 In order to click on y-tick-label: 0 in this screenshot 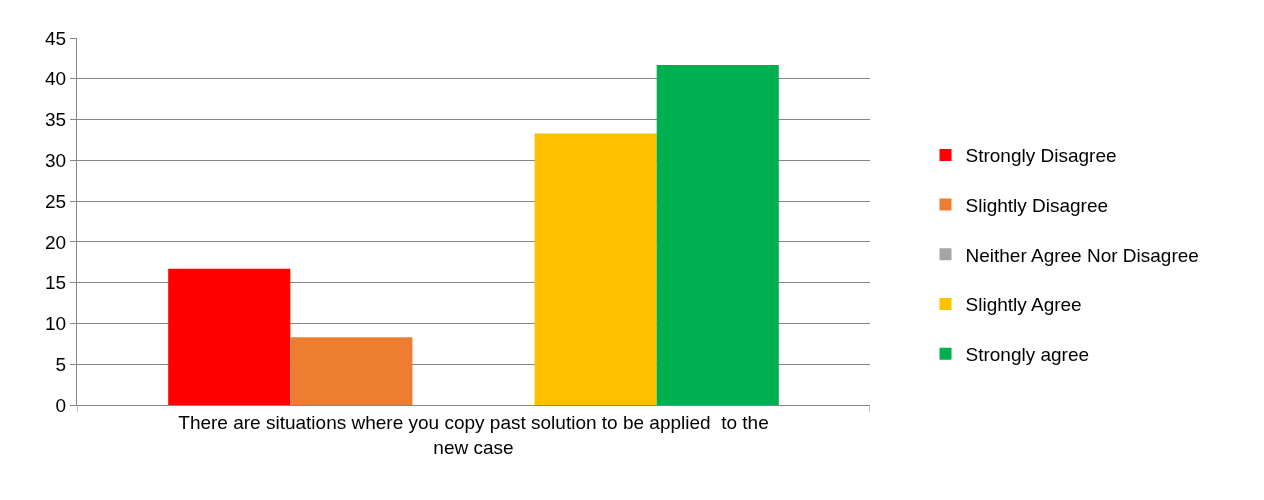, I will do `click(61, 405)`.